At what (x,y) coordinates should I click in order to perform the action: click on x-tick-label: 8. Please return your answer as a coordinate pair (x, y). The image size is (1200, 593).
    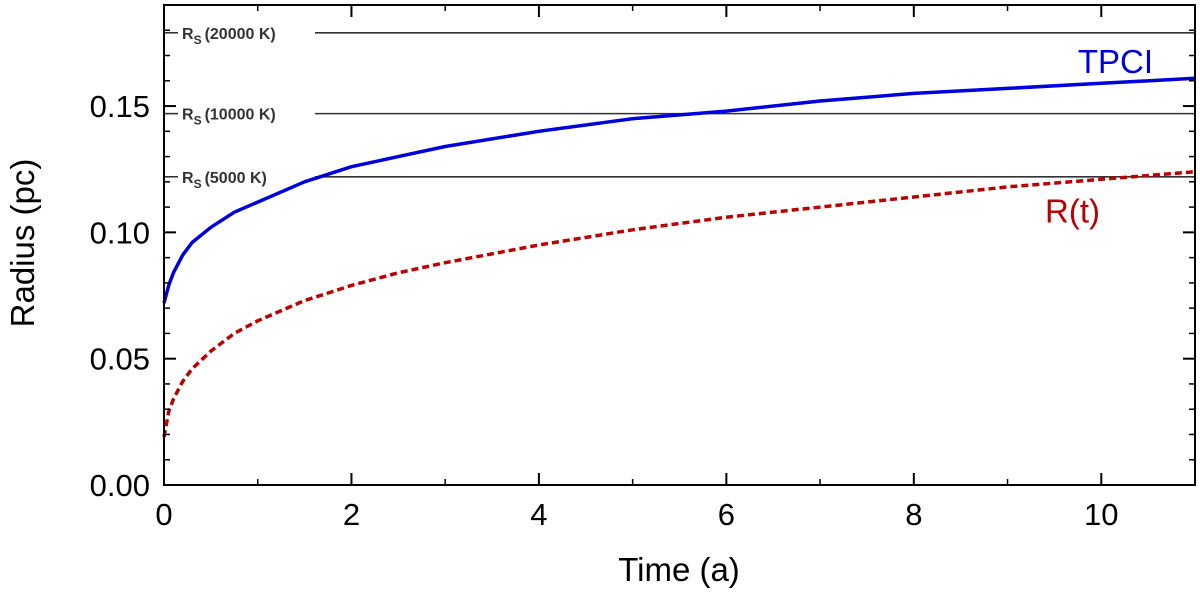
    Looking at the image, I should click on (913, 514).